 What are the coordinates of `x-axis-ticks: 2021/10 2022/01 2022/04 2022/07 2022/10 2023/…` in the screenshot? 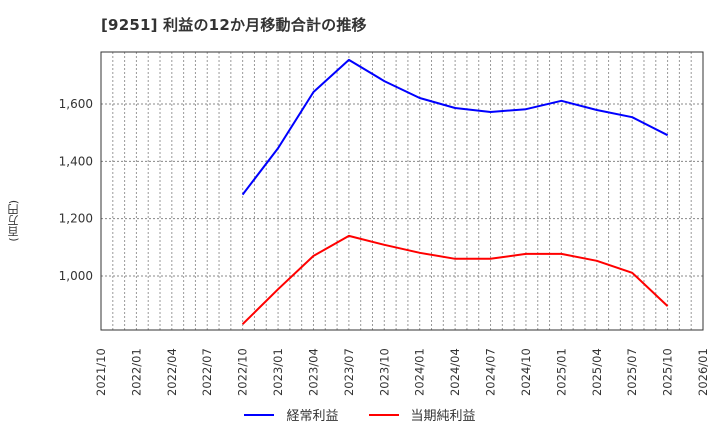 It's located at (402, 372).